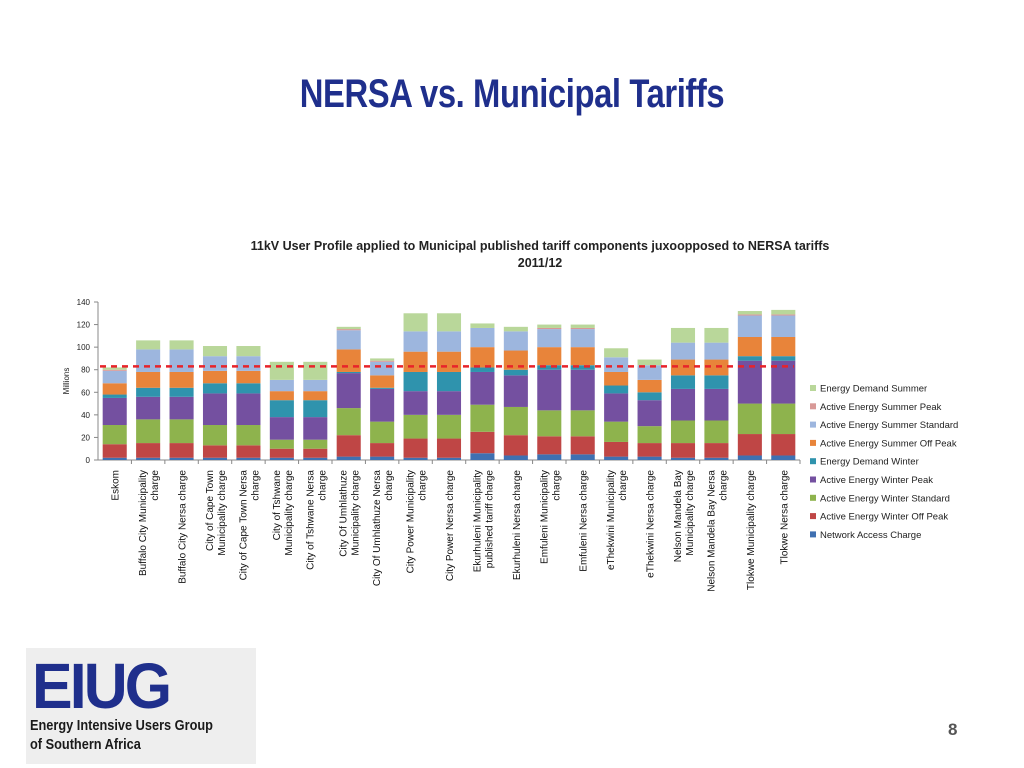 This screenshot has height=768, width=1024. I want to click on legend-label: Active Energy Winter Standard, so click(885, 498).